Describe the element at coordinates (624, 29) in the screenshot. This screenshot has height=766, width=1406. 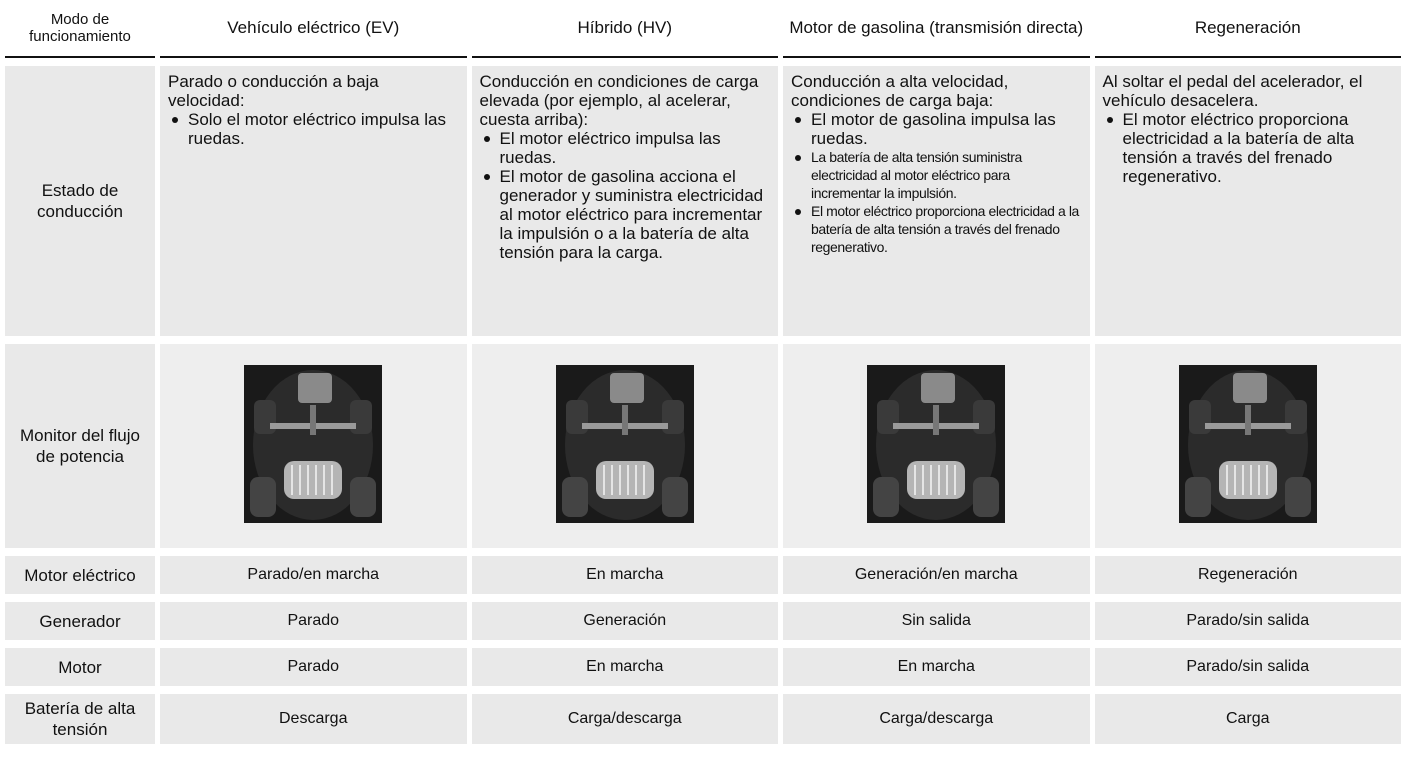
I see `header-cell: Híbrido (HV)` at that location.